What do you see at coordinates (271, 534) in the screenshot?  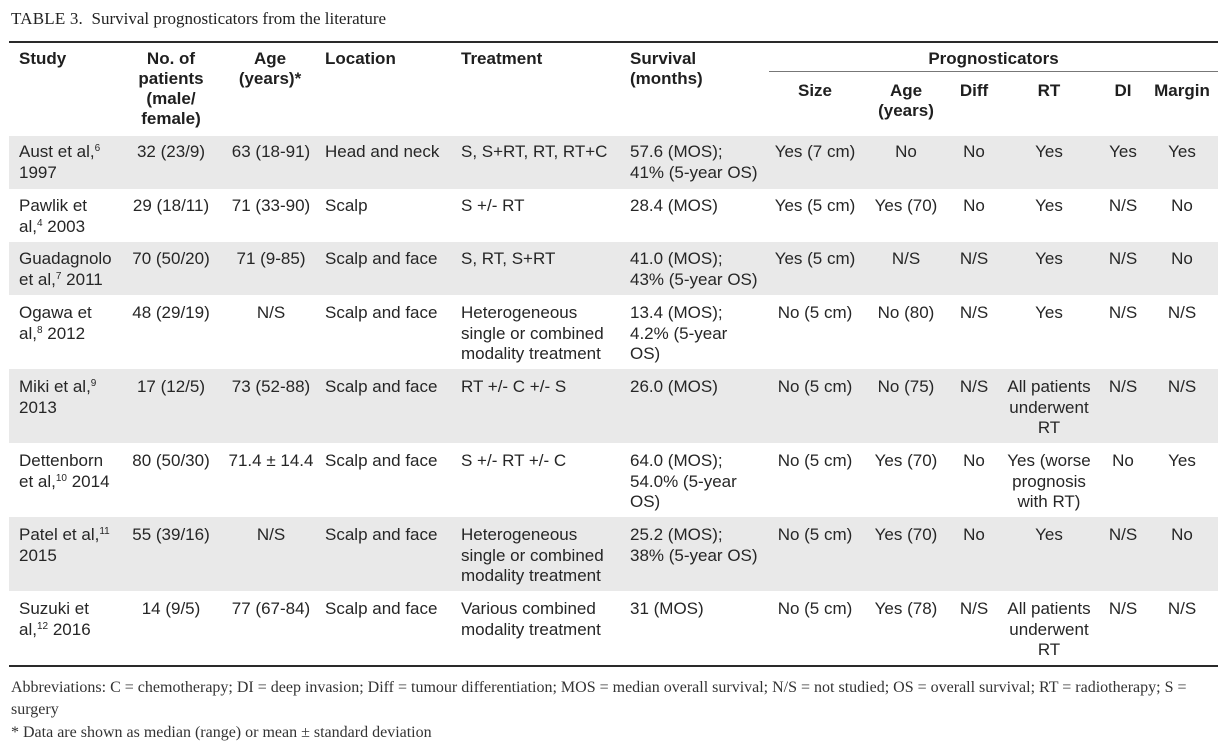 I see `cell-age: N/S` at bounding box center [271, 534].